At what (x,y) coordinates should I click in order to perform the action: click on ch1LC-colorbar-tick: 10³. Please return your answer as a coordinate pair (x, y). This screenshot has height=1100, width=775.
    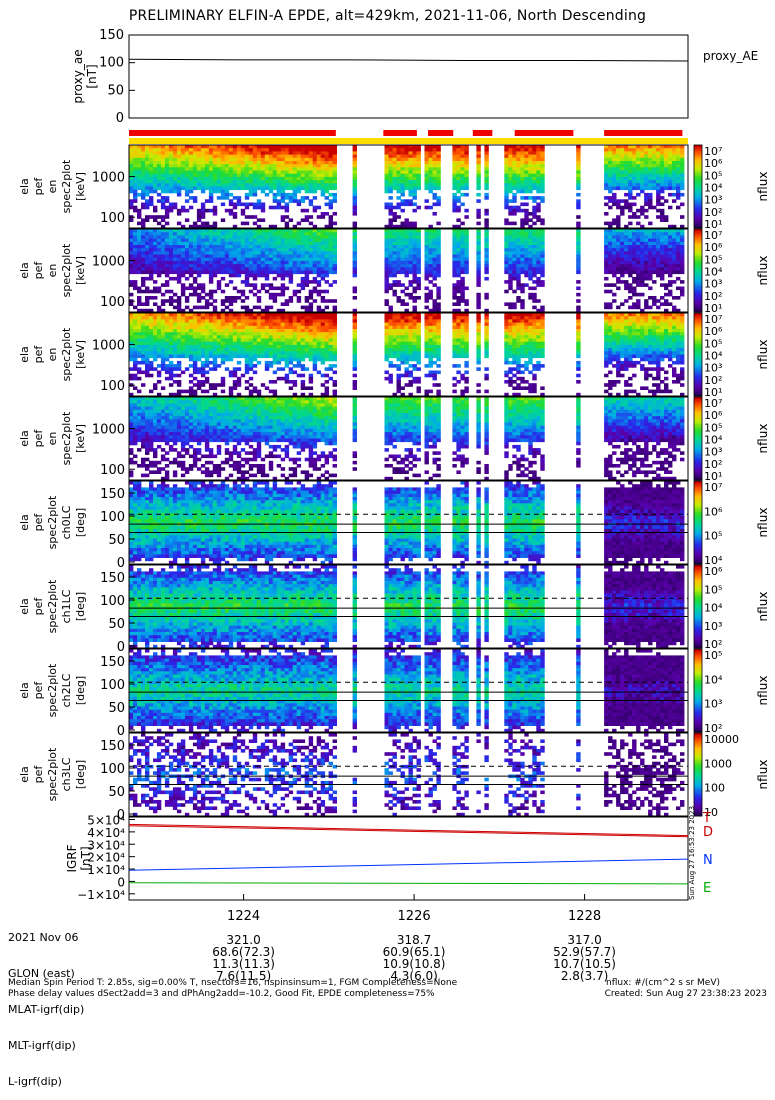
    Looking at the image, I should click on (713, 626).